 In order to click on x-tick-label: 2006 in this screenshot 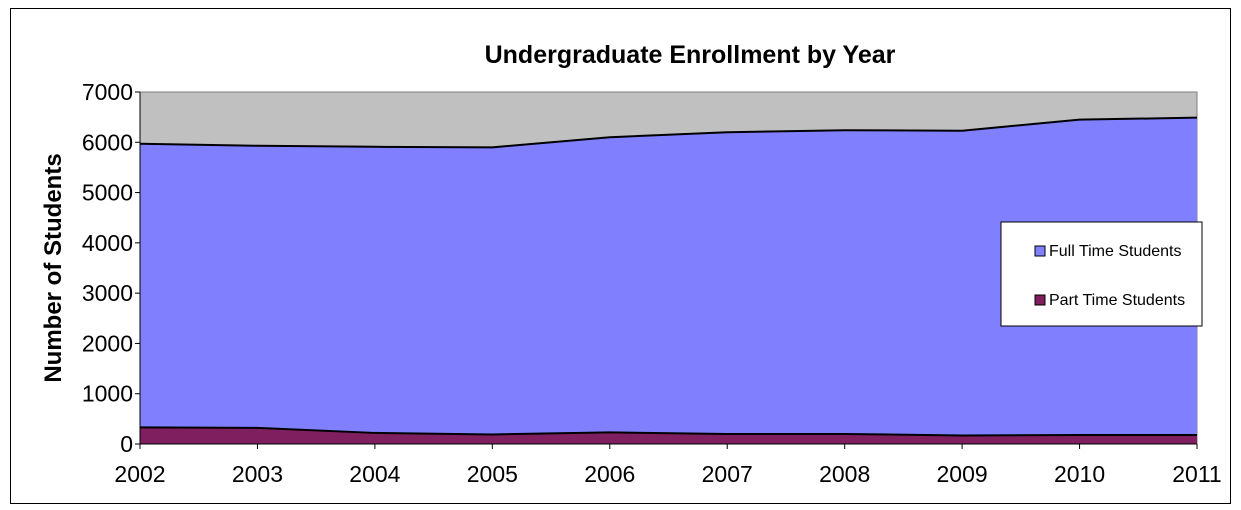, I will do `click(609, 474)`.